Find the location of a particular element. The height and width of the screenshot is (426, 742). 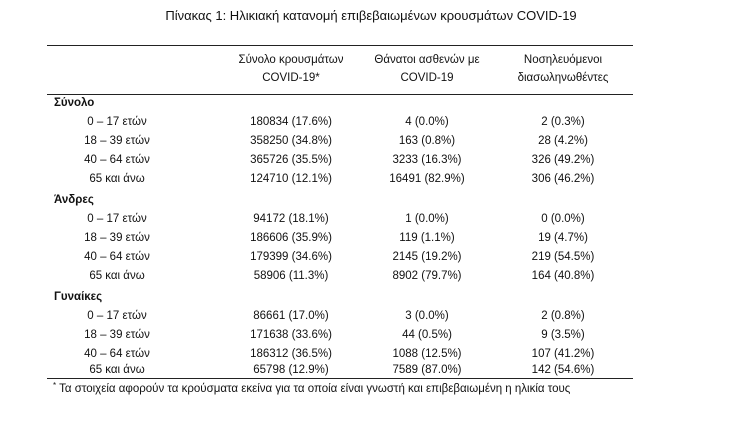

table-top-rule is located at coordinates (340, 45).